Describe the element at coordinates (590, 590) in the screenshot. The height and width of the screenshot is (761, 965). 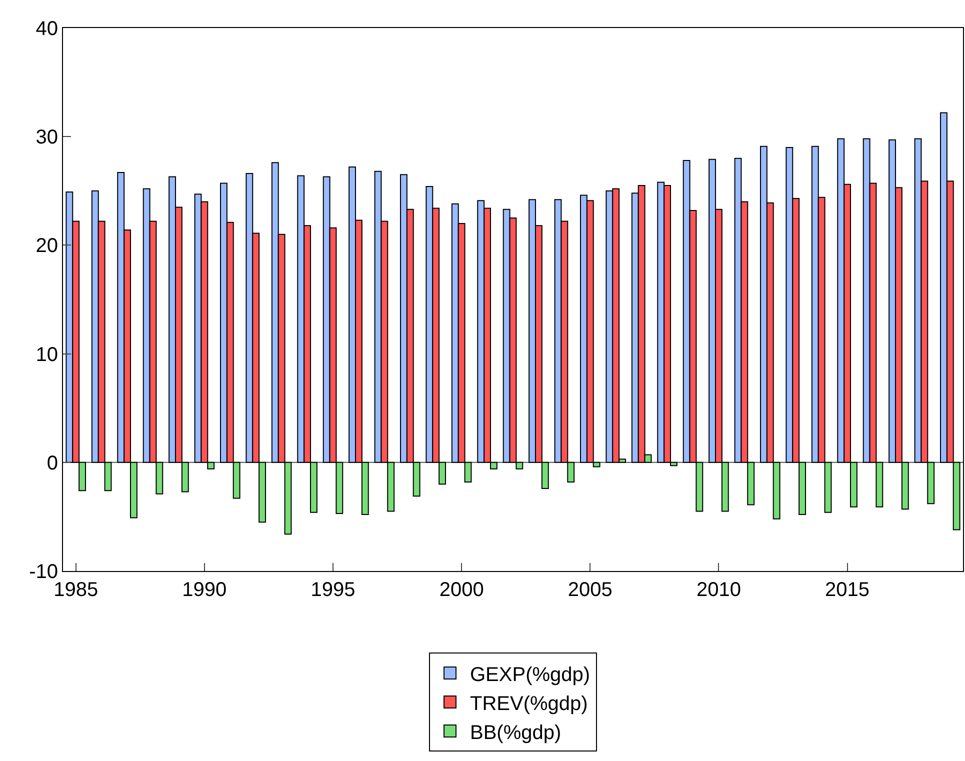
I see `x-tick-label: 2005` at that location.